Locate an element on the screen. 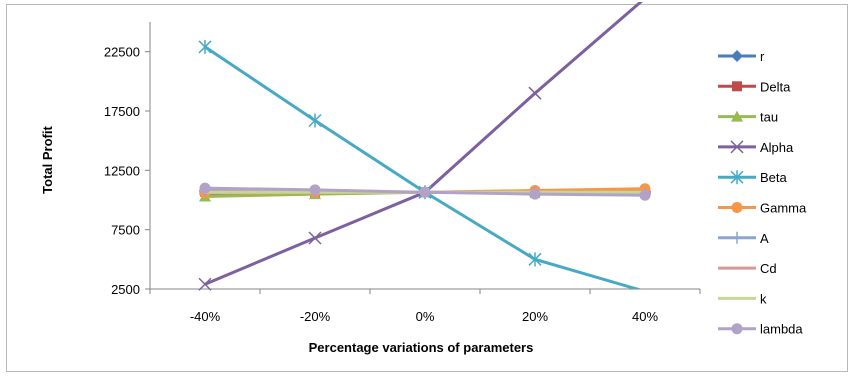  legend-item: Beta is located at coordinates (753, 177).